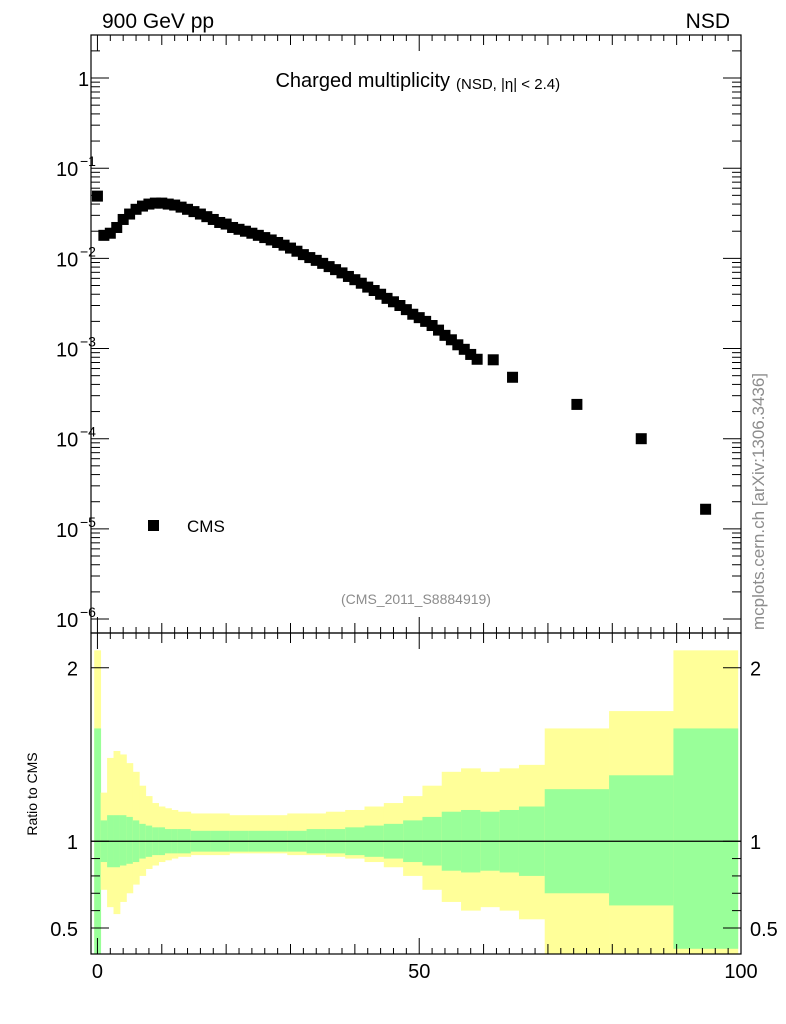 This screenshot has height=1024, width=786. What do you see at coordinates (362, 81) in the screenshot?
I see `chart-title: Charged multiplicity` at bounding box center [362, 81].